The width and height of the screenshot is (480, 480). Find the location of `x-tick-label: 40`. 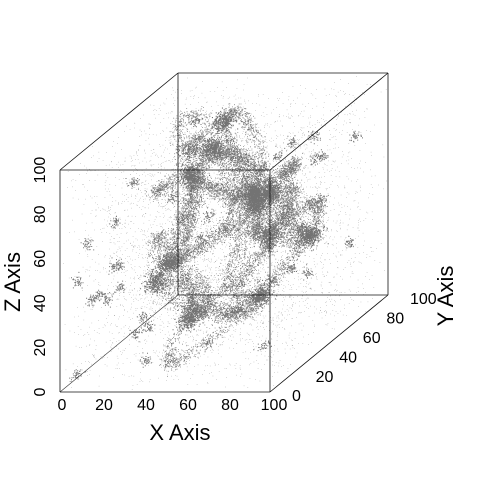

x-tick-label: 40 is located at coordinates (146, 405).